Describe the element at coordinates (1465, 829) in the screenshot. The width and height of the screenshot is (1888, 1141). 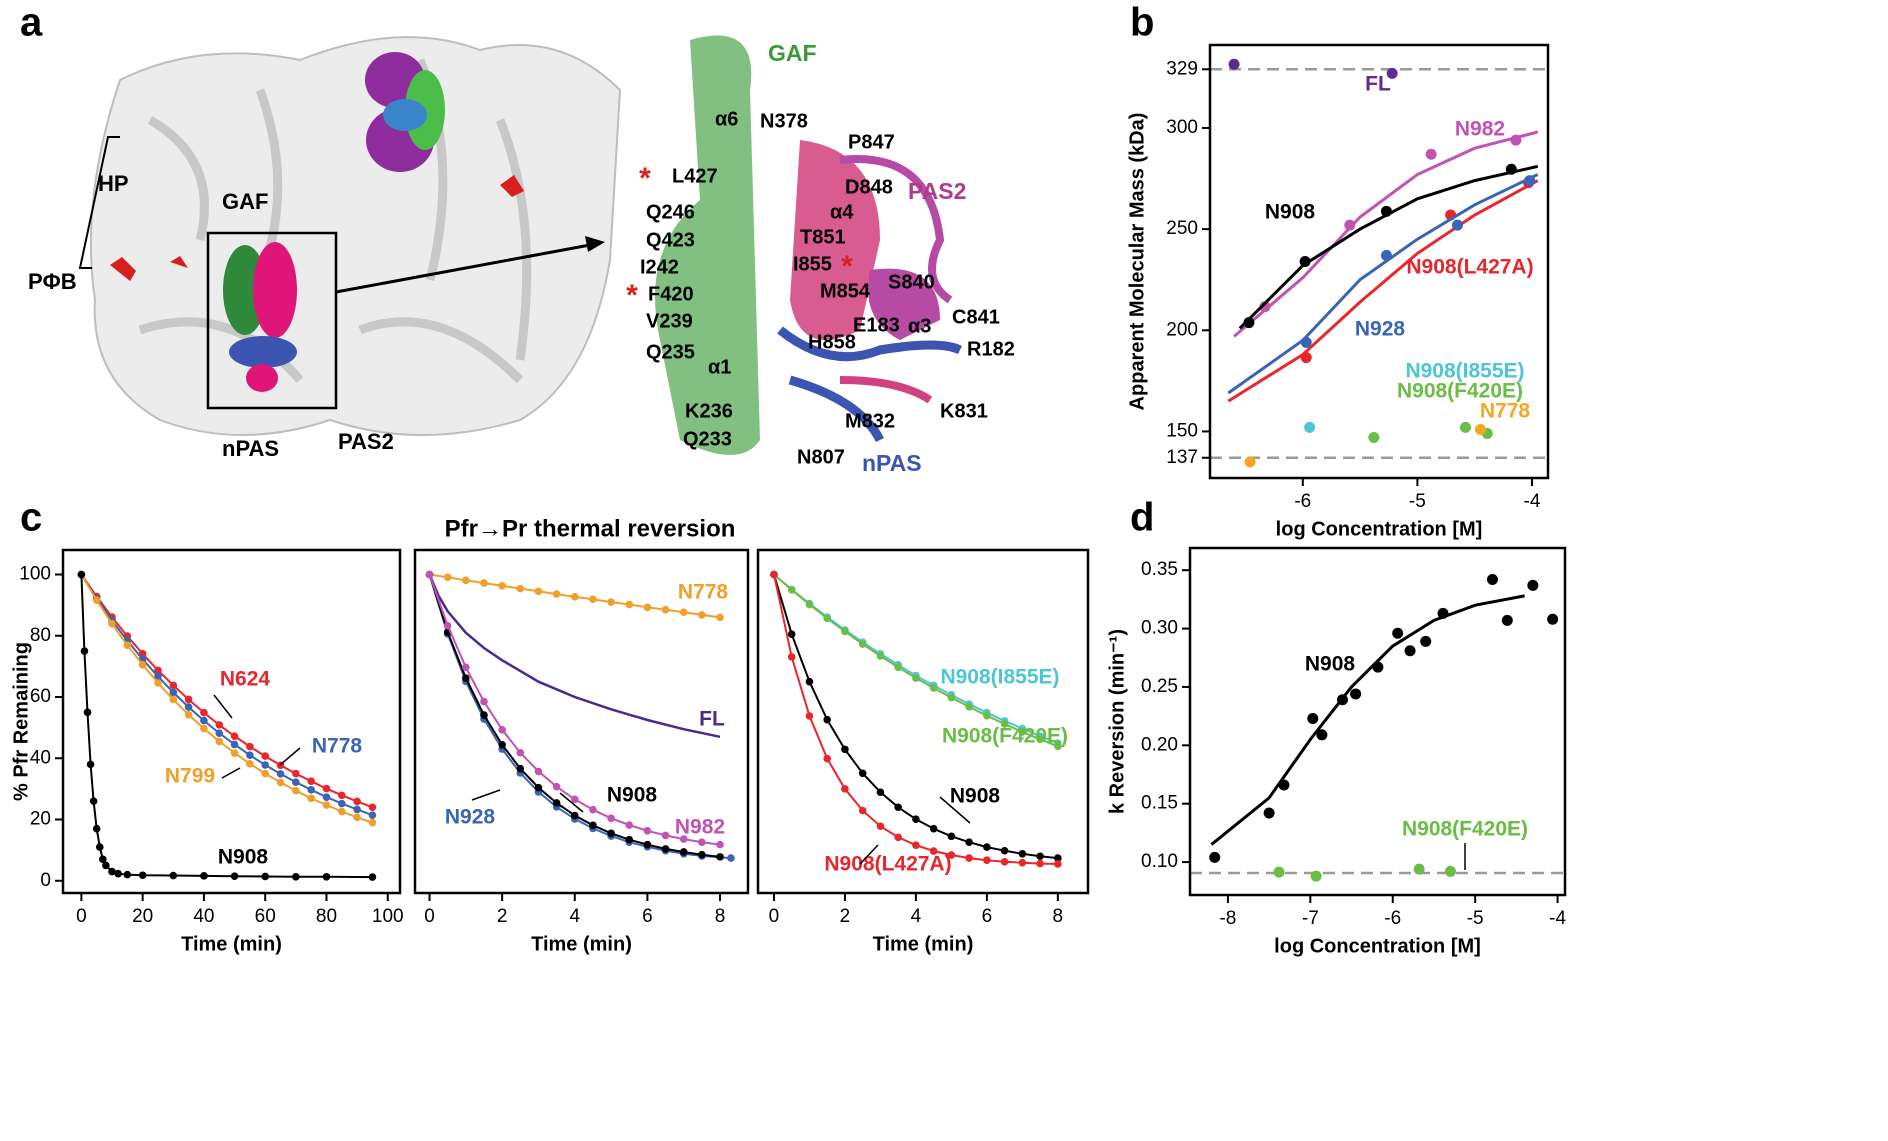
I see `series-label: N908(F420E)` at that location.